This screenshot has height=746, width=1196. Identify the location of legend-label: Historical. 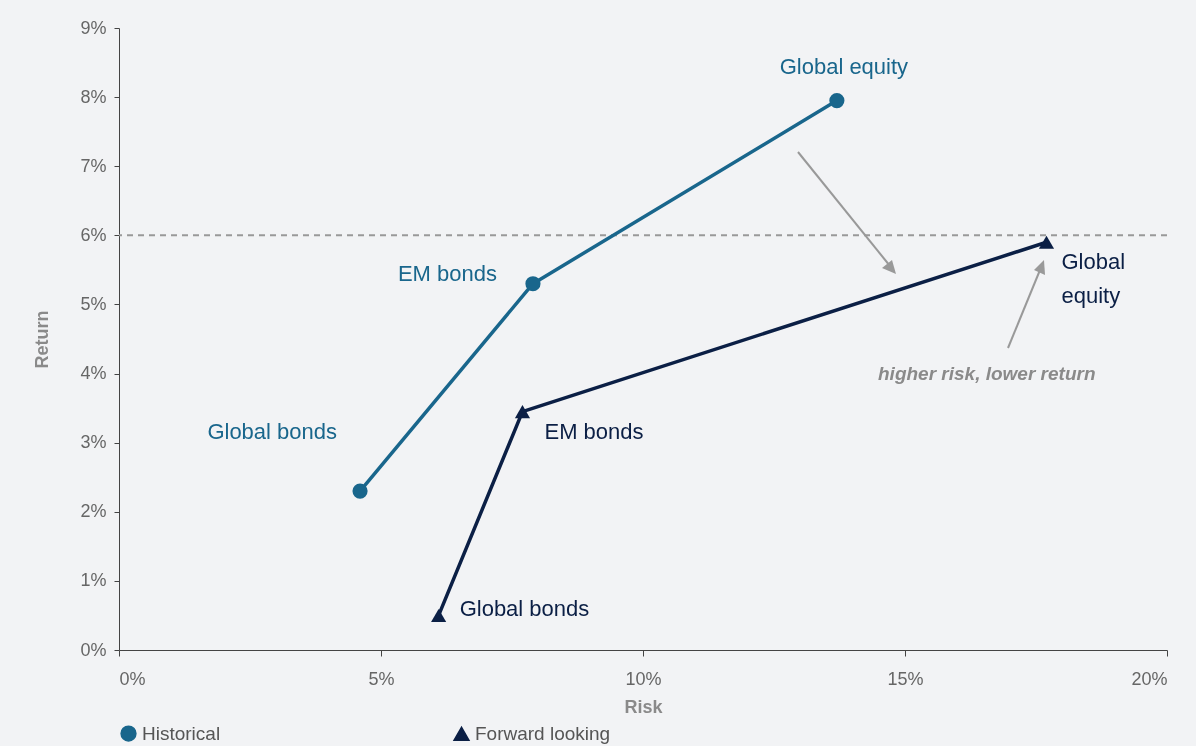
(181, 733).